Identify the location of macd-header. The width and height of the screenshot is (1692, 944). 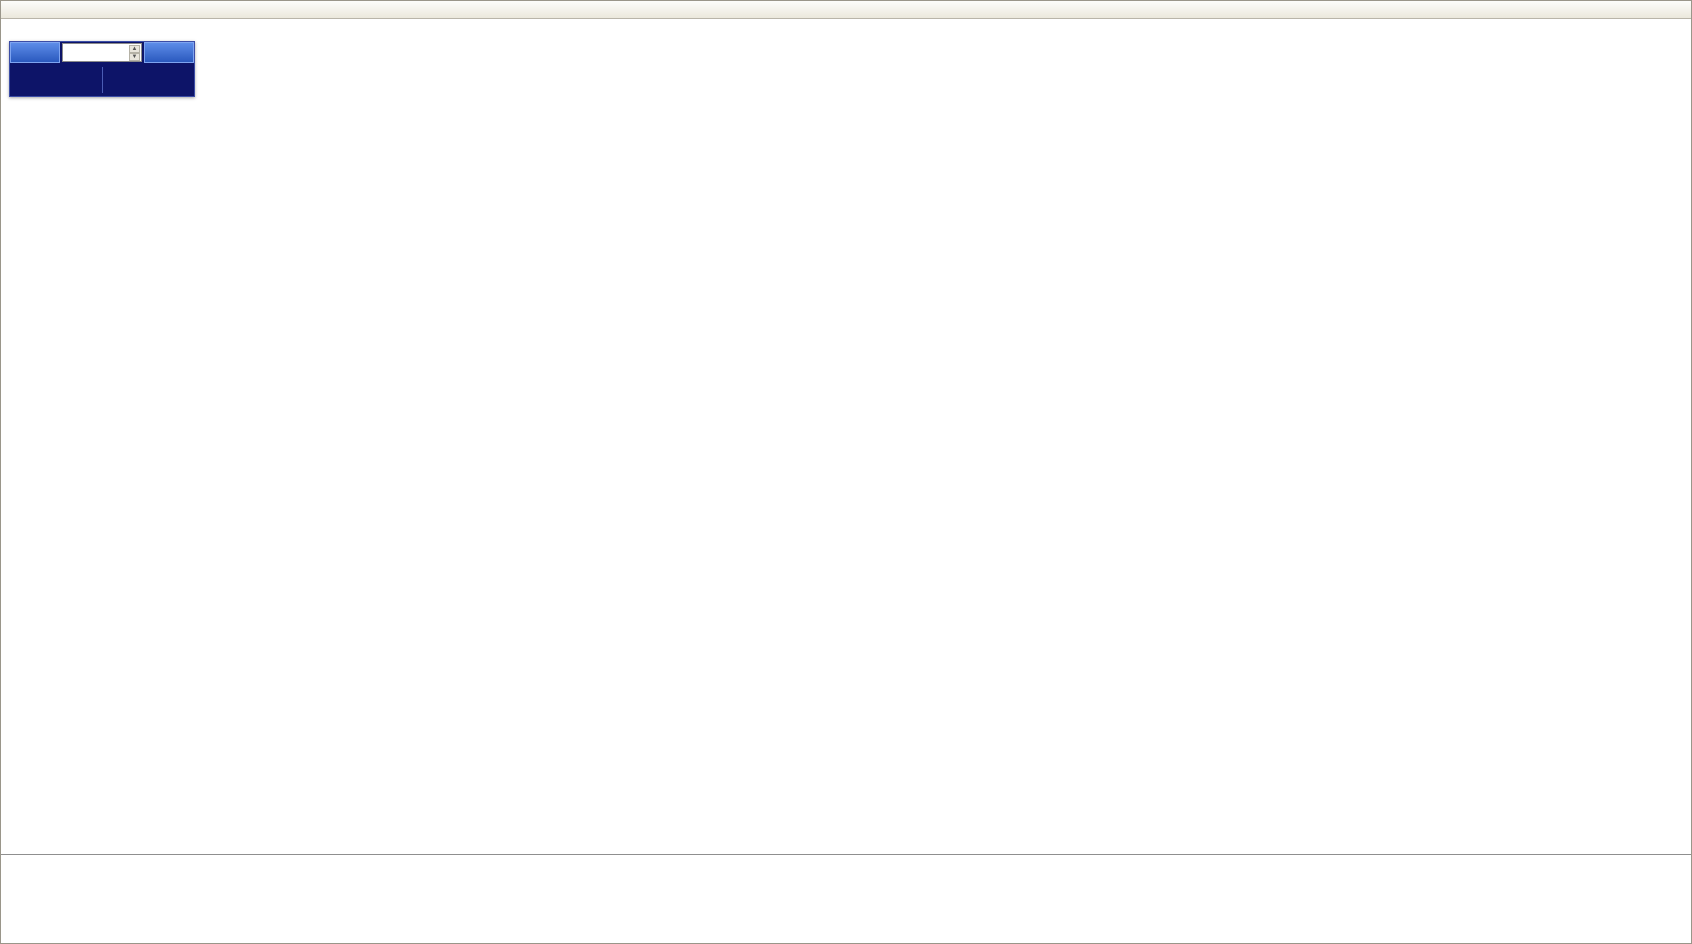
(8, 549).